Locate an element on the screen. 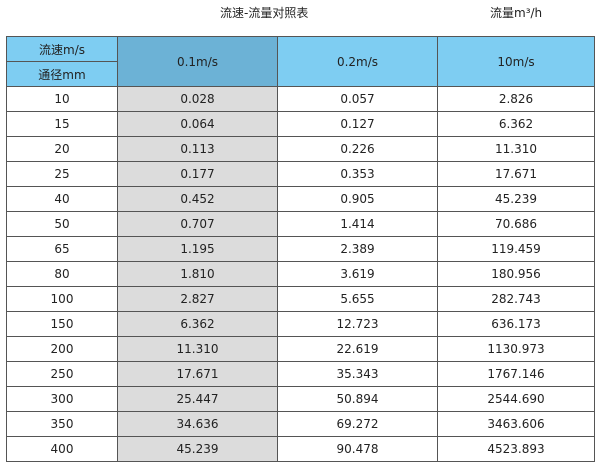 The height and width of the screenshot is (466, 600). flow-cell: 0.064 is located at coordinates (197, 124).